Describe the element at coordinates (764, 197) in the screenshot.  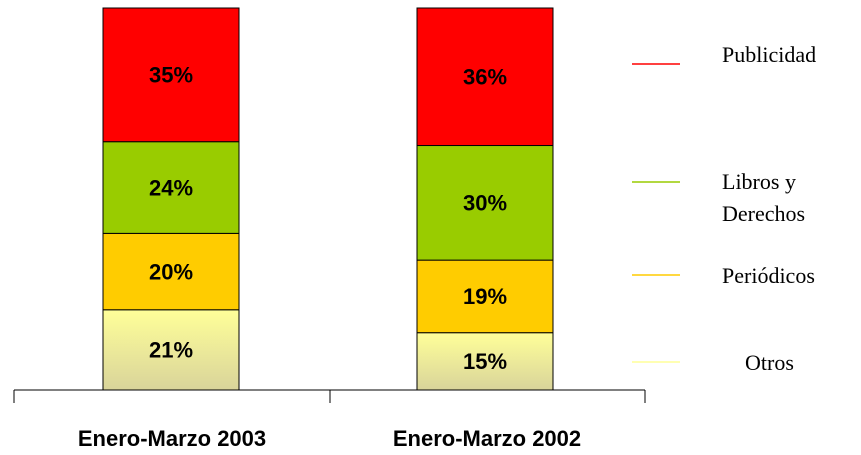
I see `legend-label: Libros y Derechos` at that location.